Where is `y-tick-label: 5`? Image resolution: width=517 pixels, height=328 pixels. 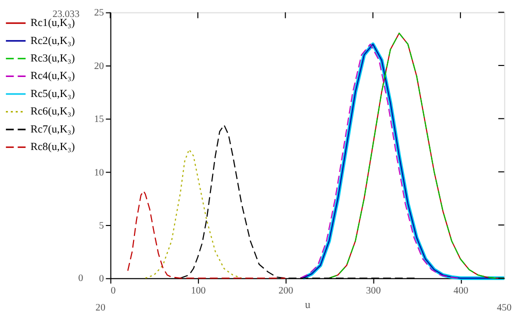
y-tick-label: 5 is located at coordinates (101, 226).